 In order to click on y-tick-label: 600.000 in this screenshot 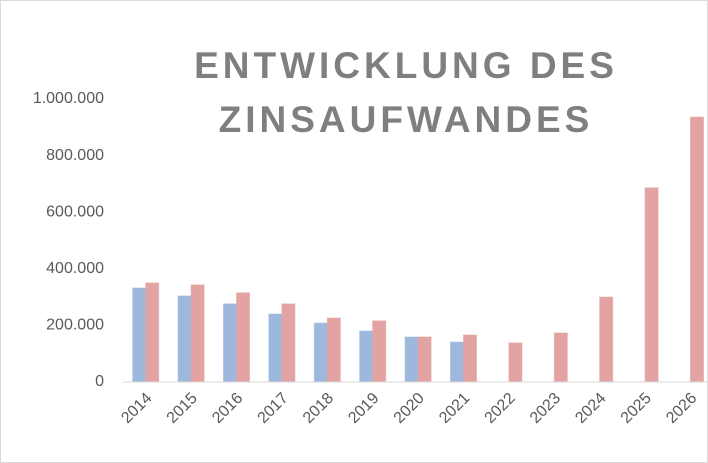, I will do `click(75, 211)`.